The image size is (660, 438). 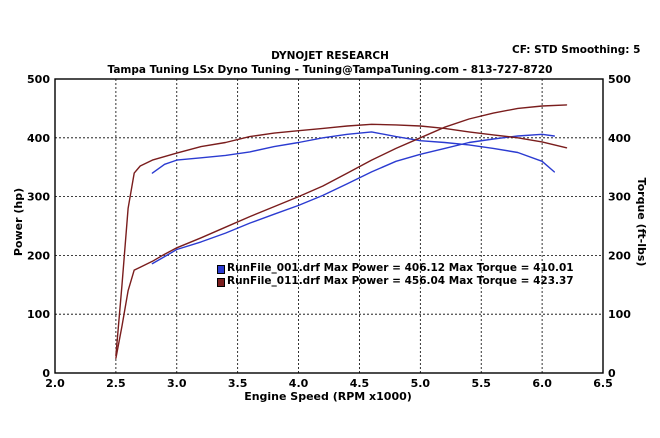 I want to click on y-tick-label-right: 400, so click(x=619, y=138).